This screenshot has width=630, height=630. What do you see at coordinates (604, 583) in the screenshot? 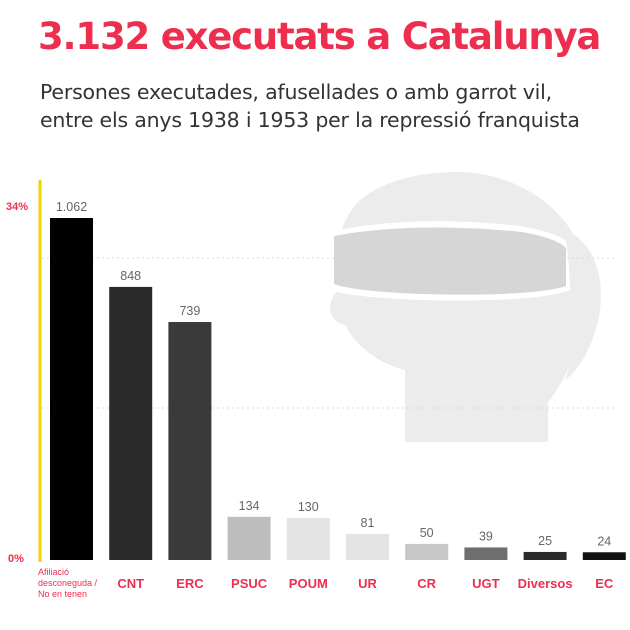
I see `category-label-10: EC` at bounding box center [604, 583].